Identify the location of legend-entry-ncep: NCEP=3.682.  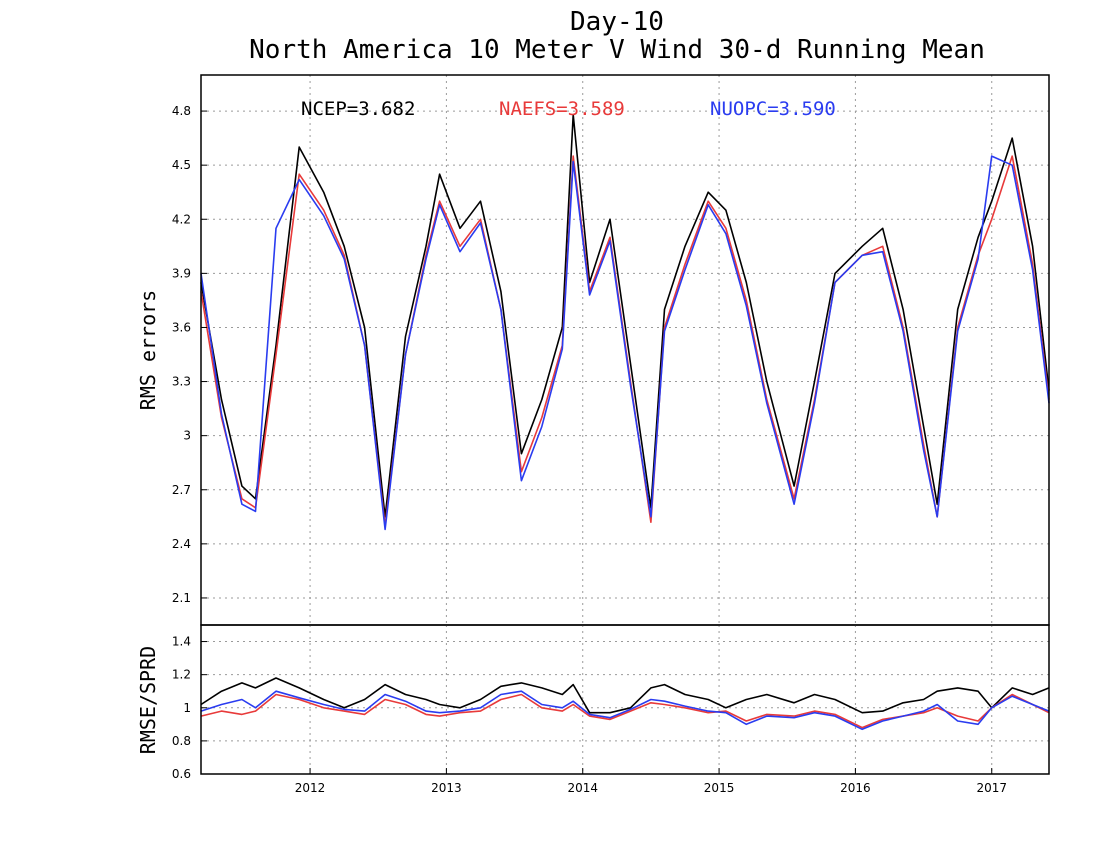
(358, 109).